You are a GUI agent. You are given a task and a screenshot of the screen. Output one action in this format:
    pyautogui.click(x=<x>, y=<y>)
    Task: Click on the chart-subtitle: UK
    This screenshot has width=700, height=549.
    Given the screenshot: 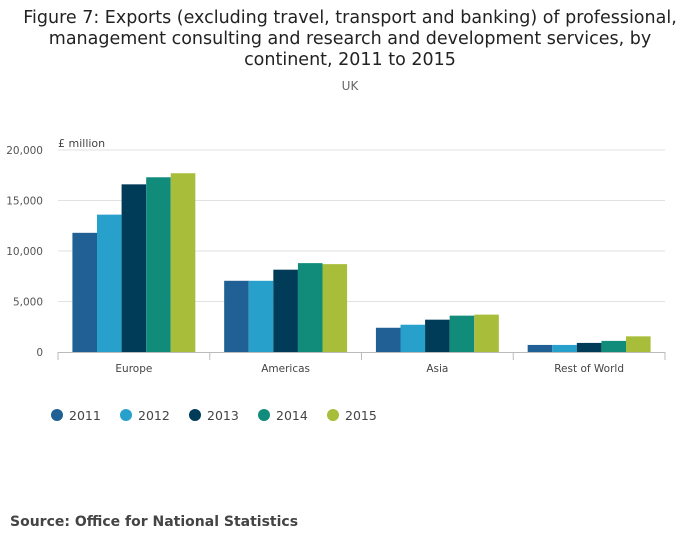 What is the action you would take?
    pyautogui.click(x=350, y=86)
    